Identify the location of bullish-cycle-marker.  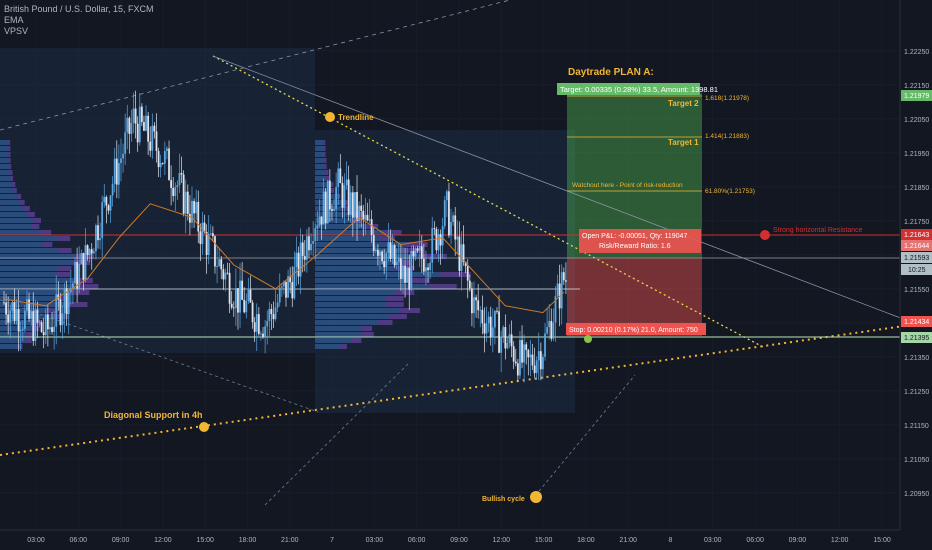
(536, 497).